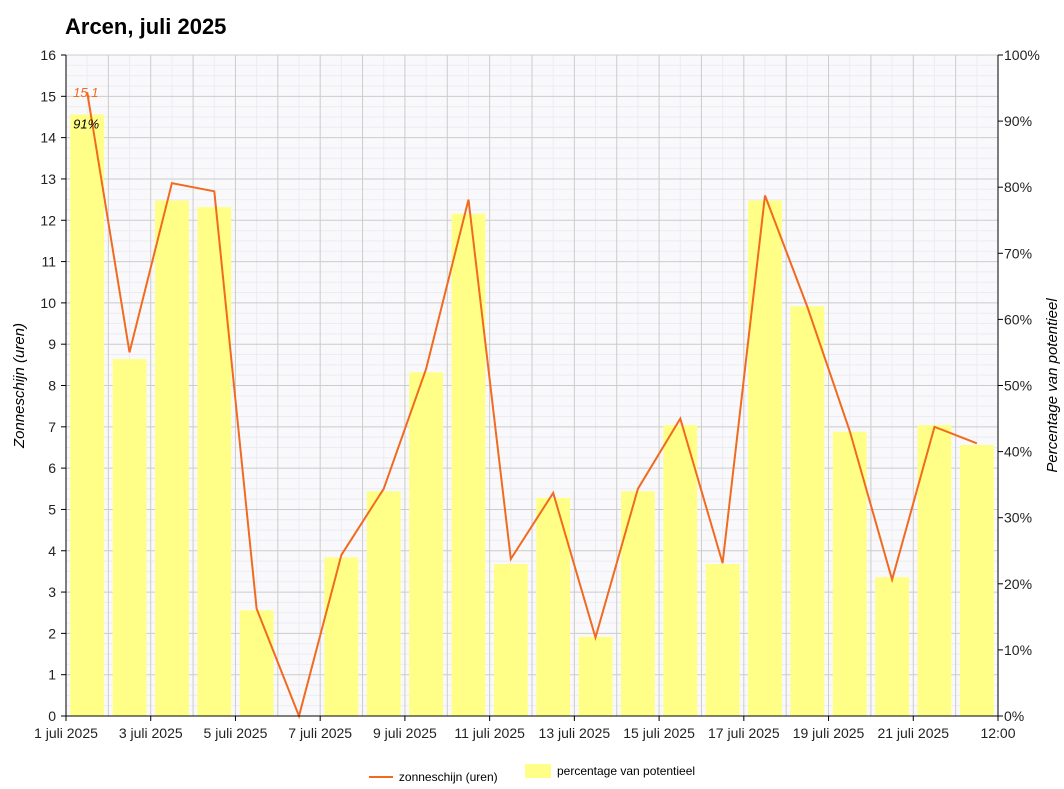 This screenshot has width=1064, height=789. I want to click on y2-tick-label: 30%, so click(1018, 518).